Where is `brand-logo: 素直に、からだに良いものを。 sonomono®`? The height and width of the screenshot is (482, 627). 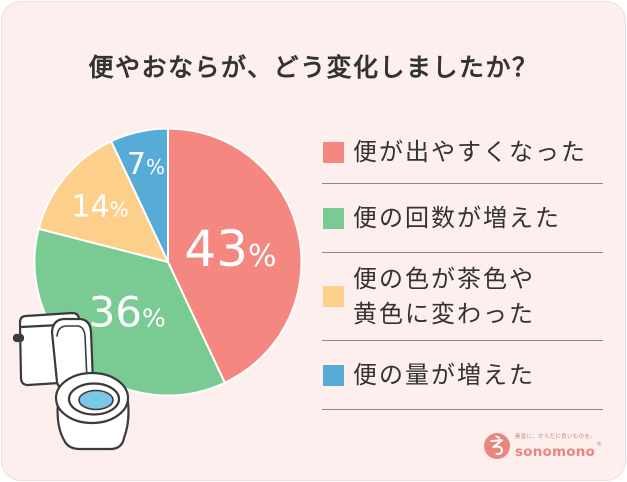 brand-logo: 素直に、からだに良いものを。 sonomono® is located at coordinates (565, 446).